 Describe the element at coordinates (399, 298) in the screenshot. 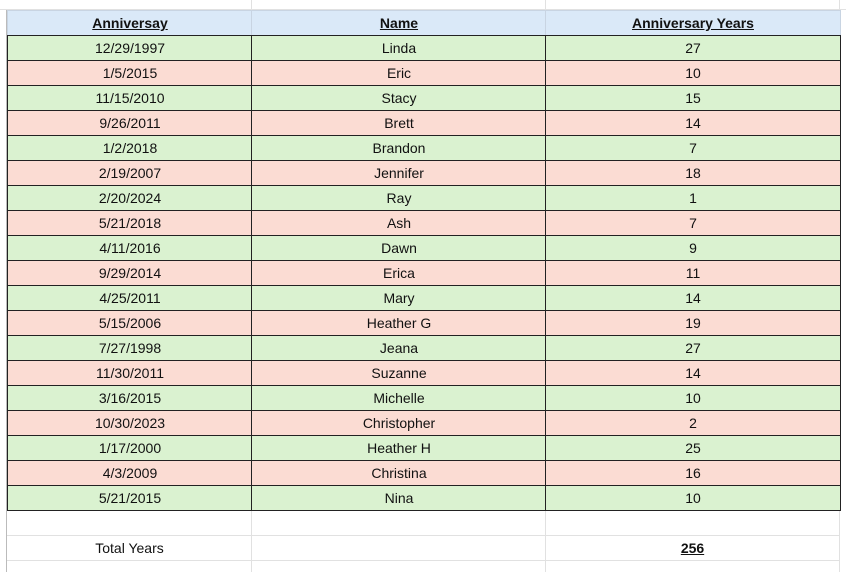

I see `table-cell: Mary` at that location.